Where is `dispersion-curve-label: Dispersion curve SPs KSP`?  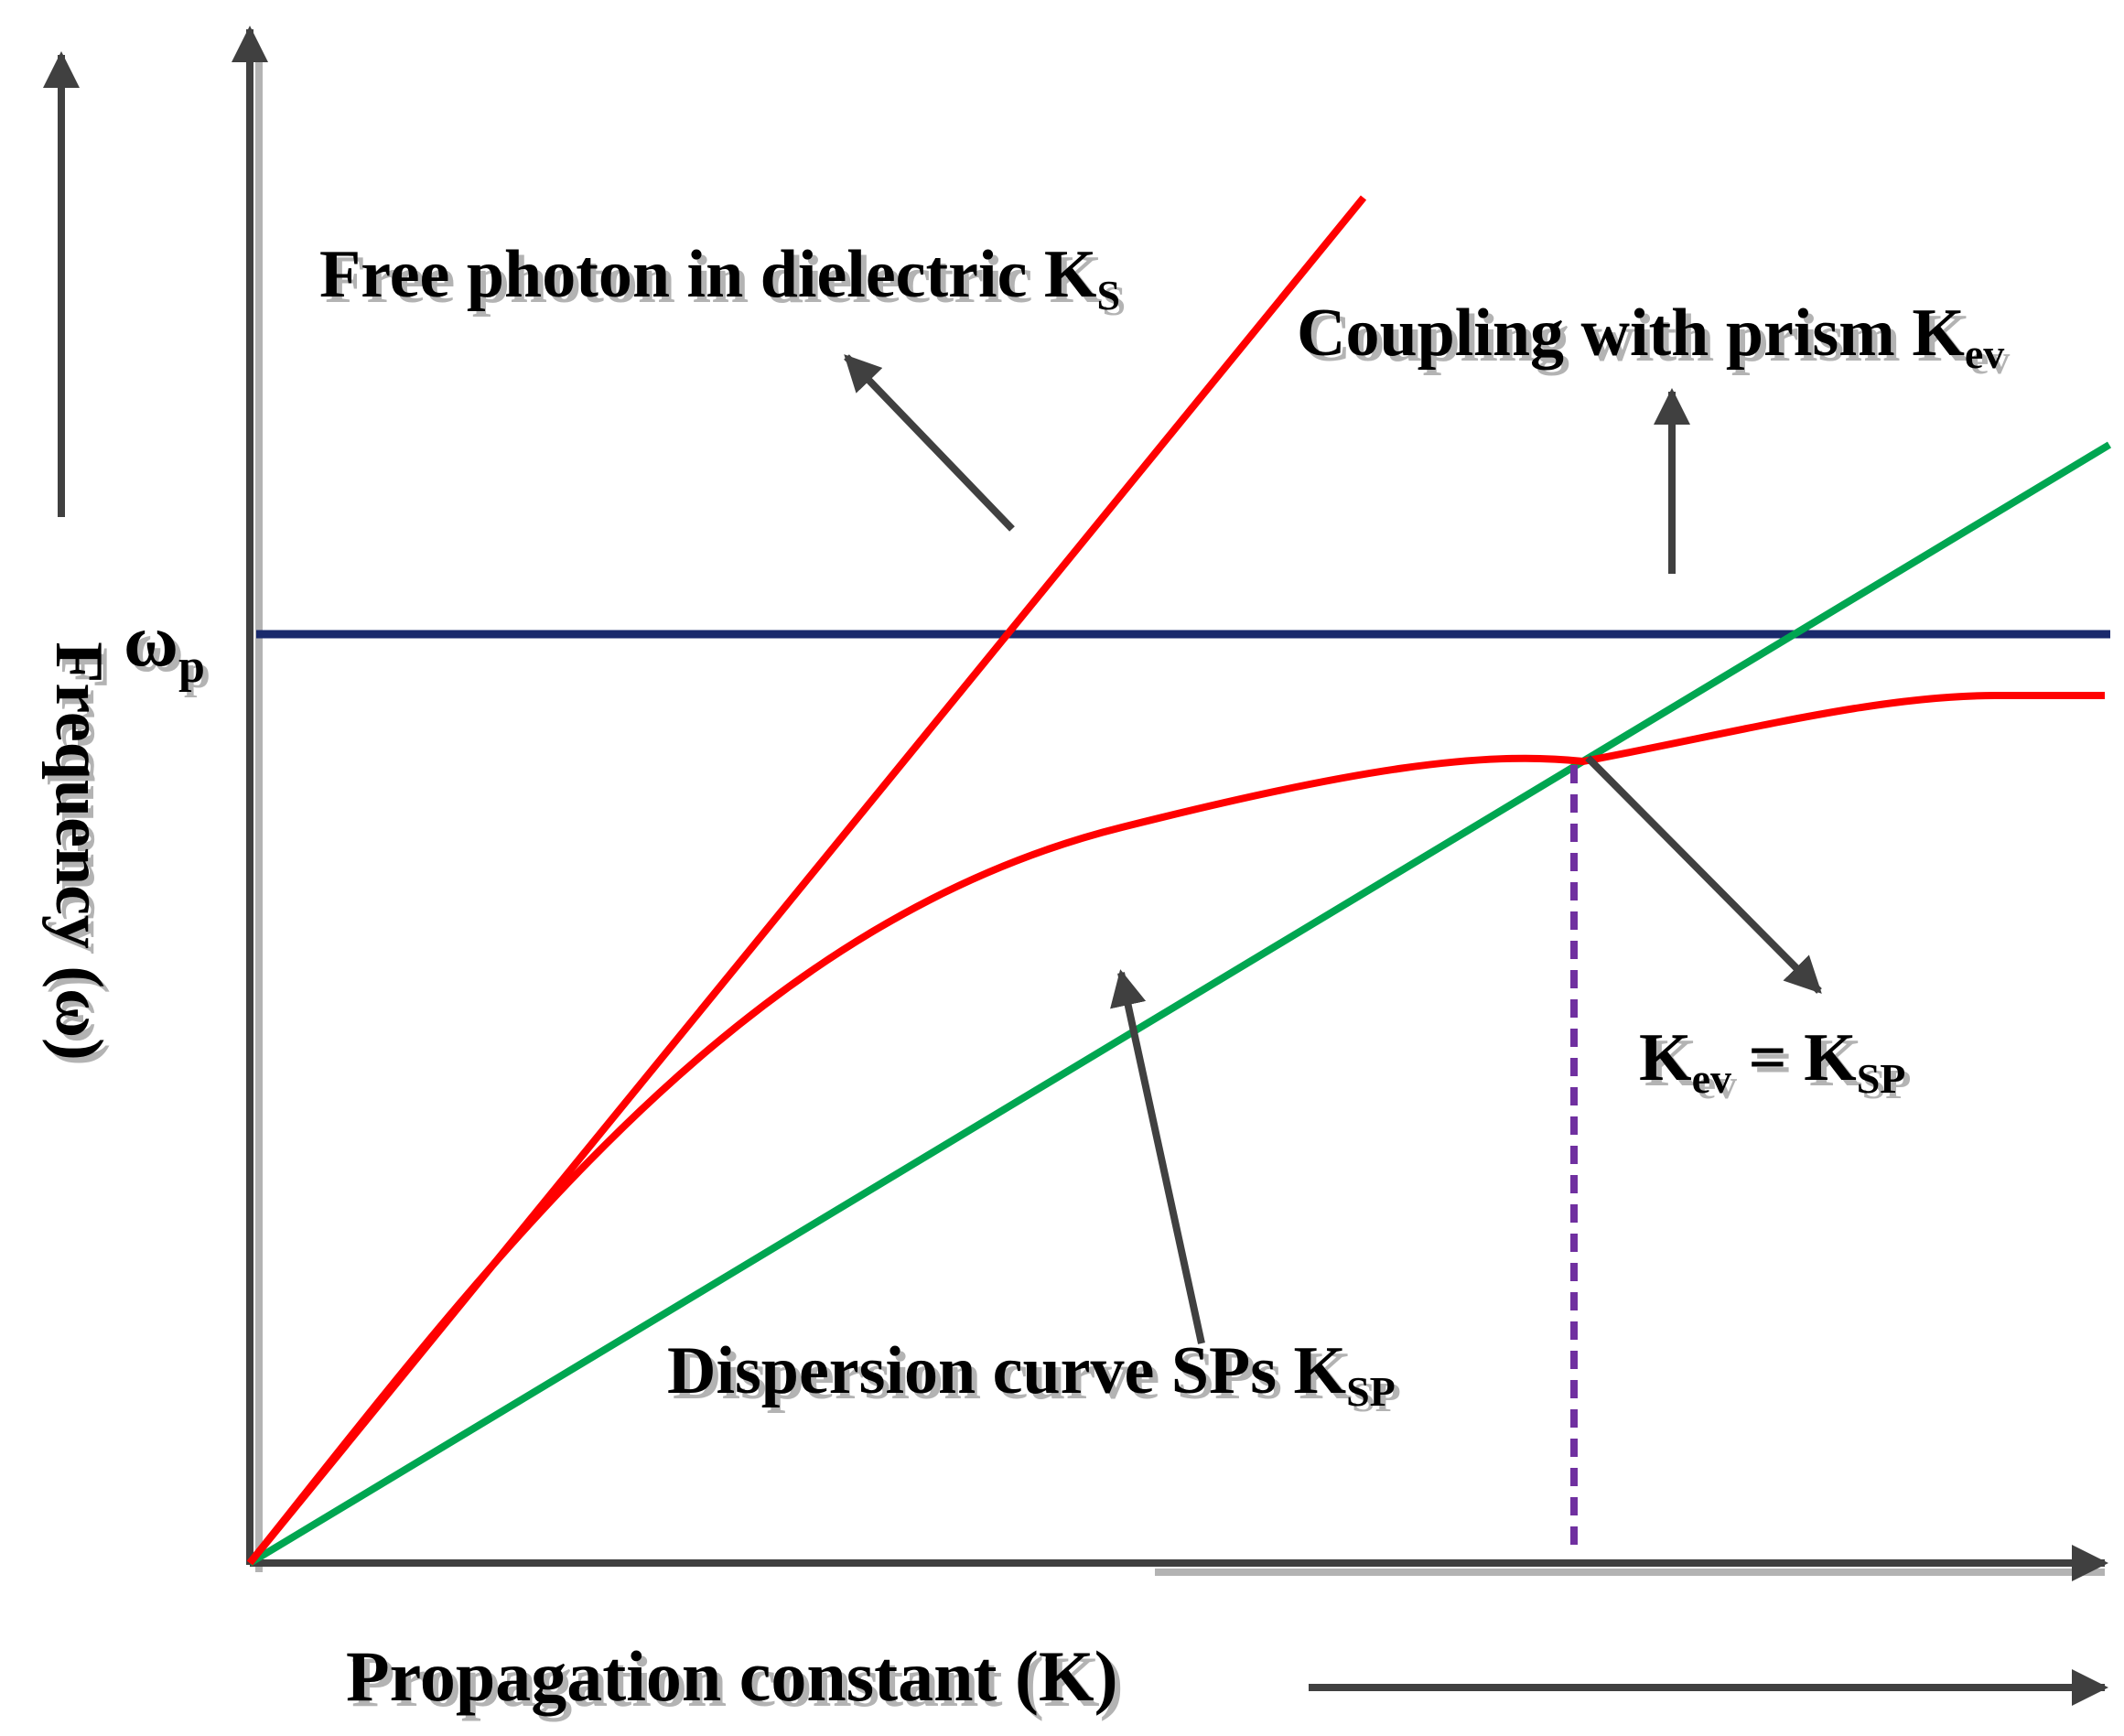
dispersion-curve-label: Dispersion curve SPs KSP is located at coordinates (1031, 1374).